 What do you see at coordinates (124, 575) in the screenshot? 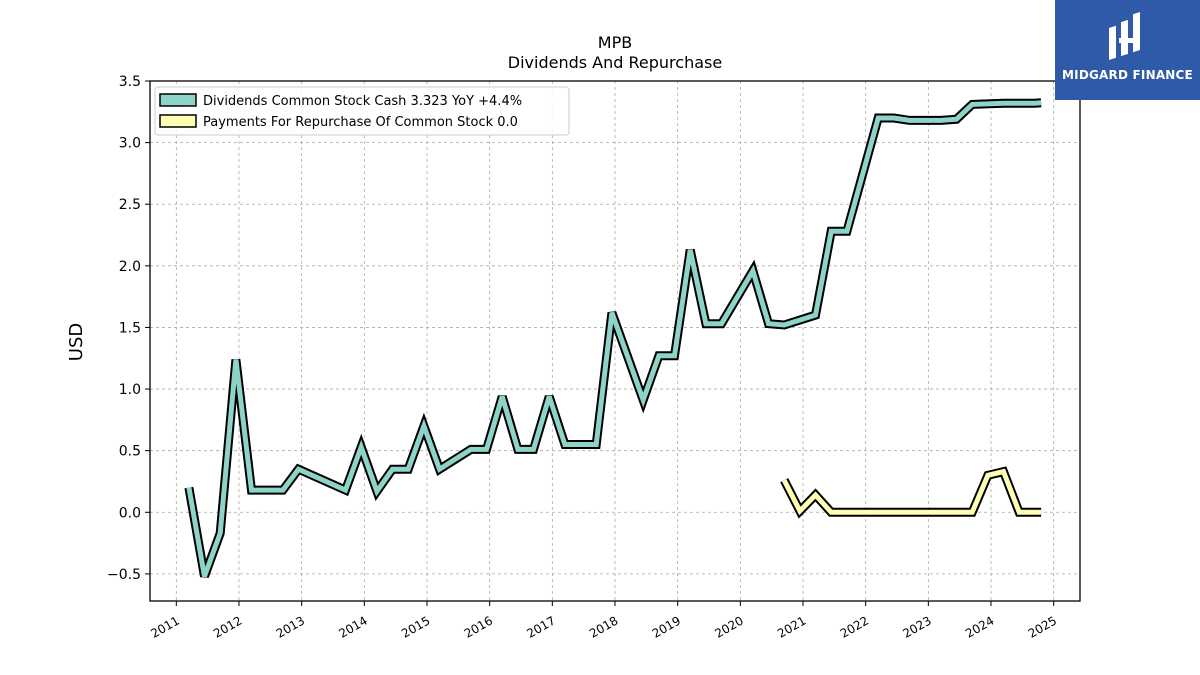
I see `y-tick-label: −0.5` at bounding box center [124, 575].